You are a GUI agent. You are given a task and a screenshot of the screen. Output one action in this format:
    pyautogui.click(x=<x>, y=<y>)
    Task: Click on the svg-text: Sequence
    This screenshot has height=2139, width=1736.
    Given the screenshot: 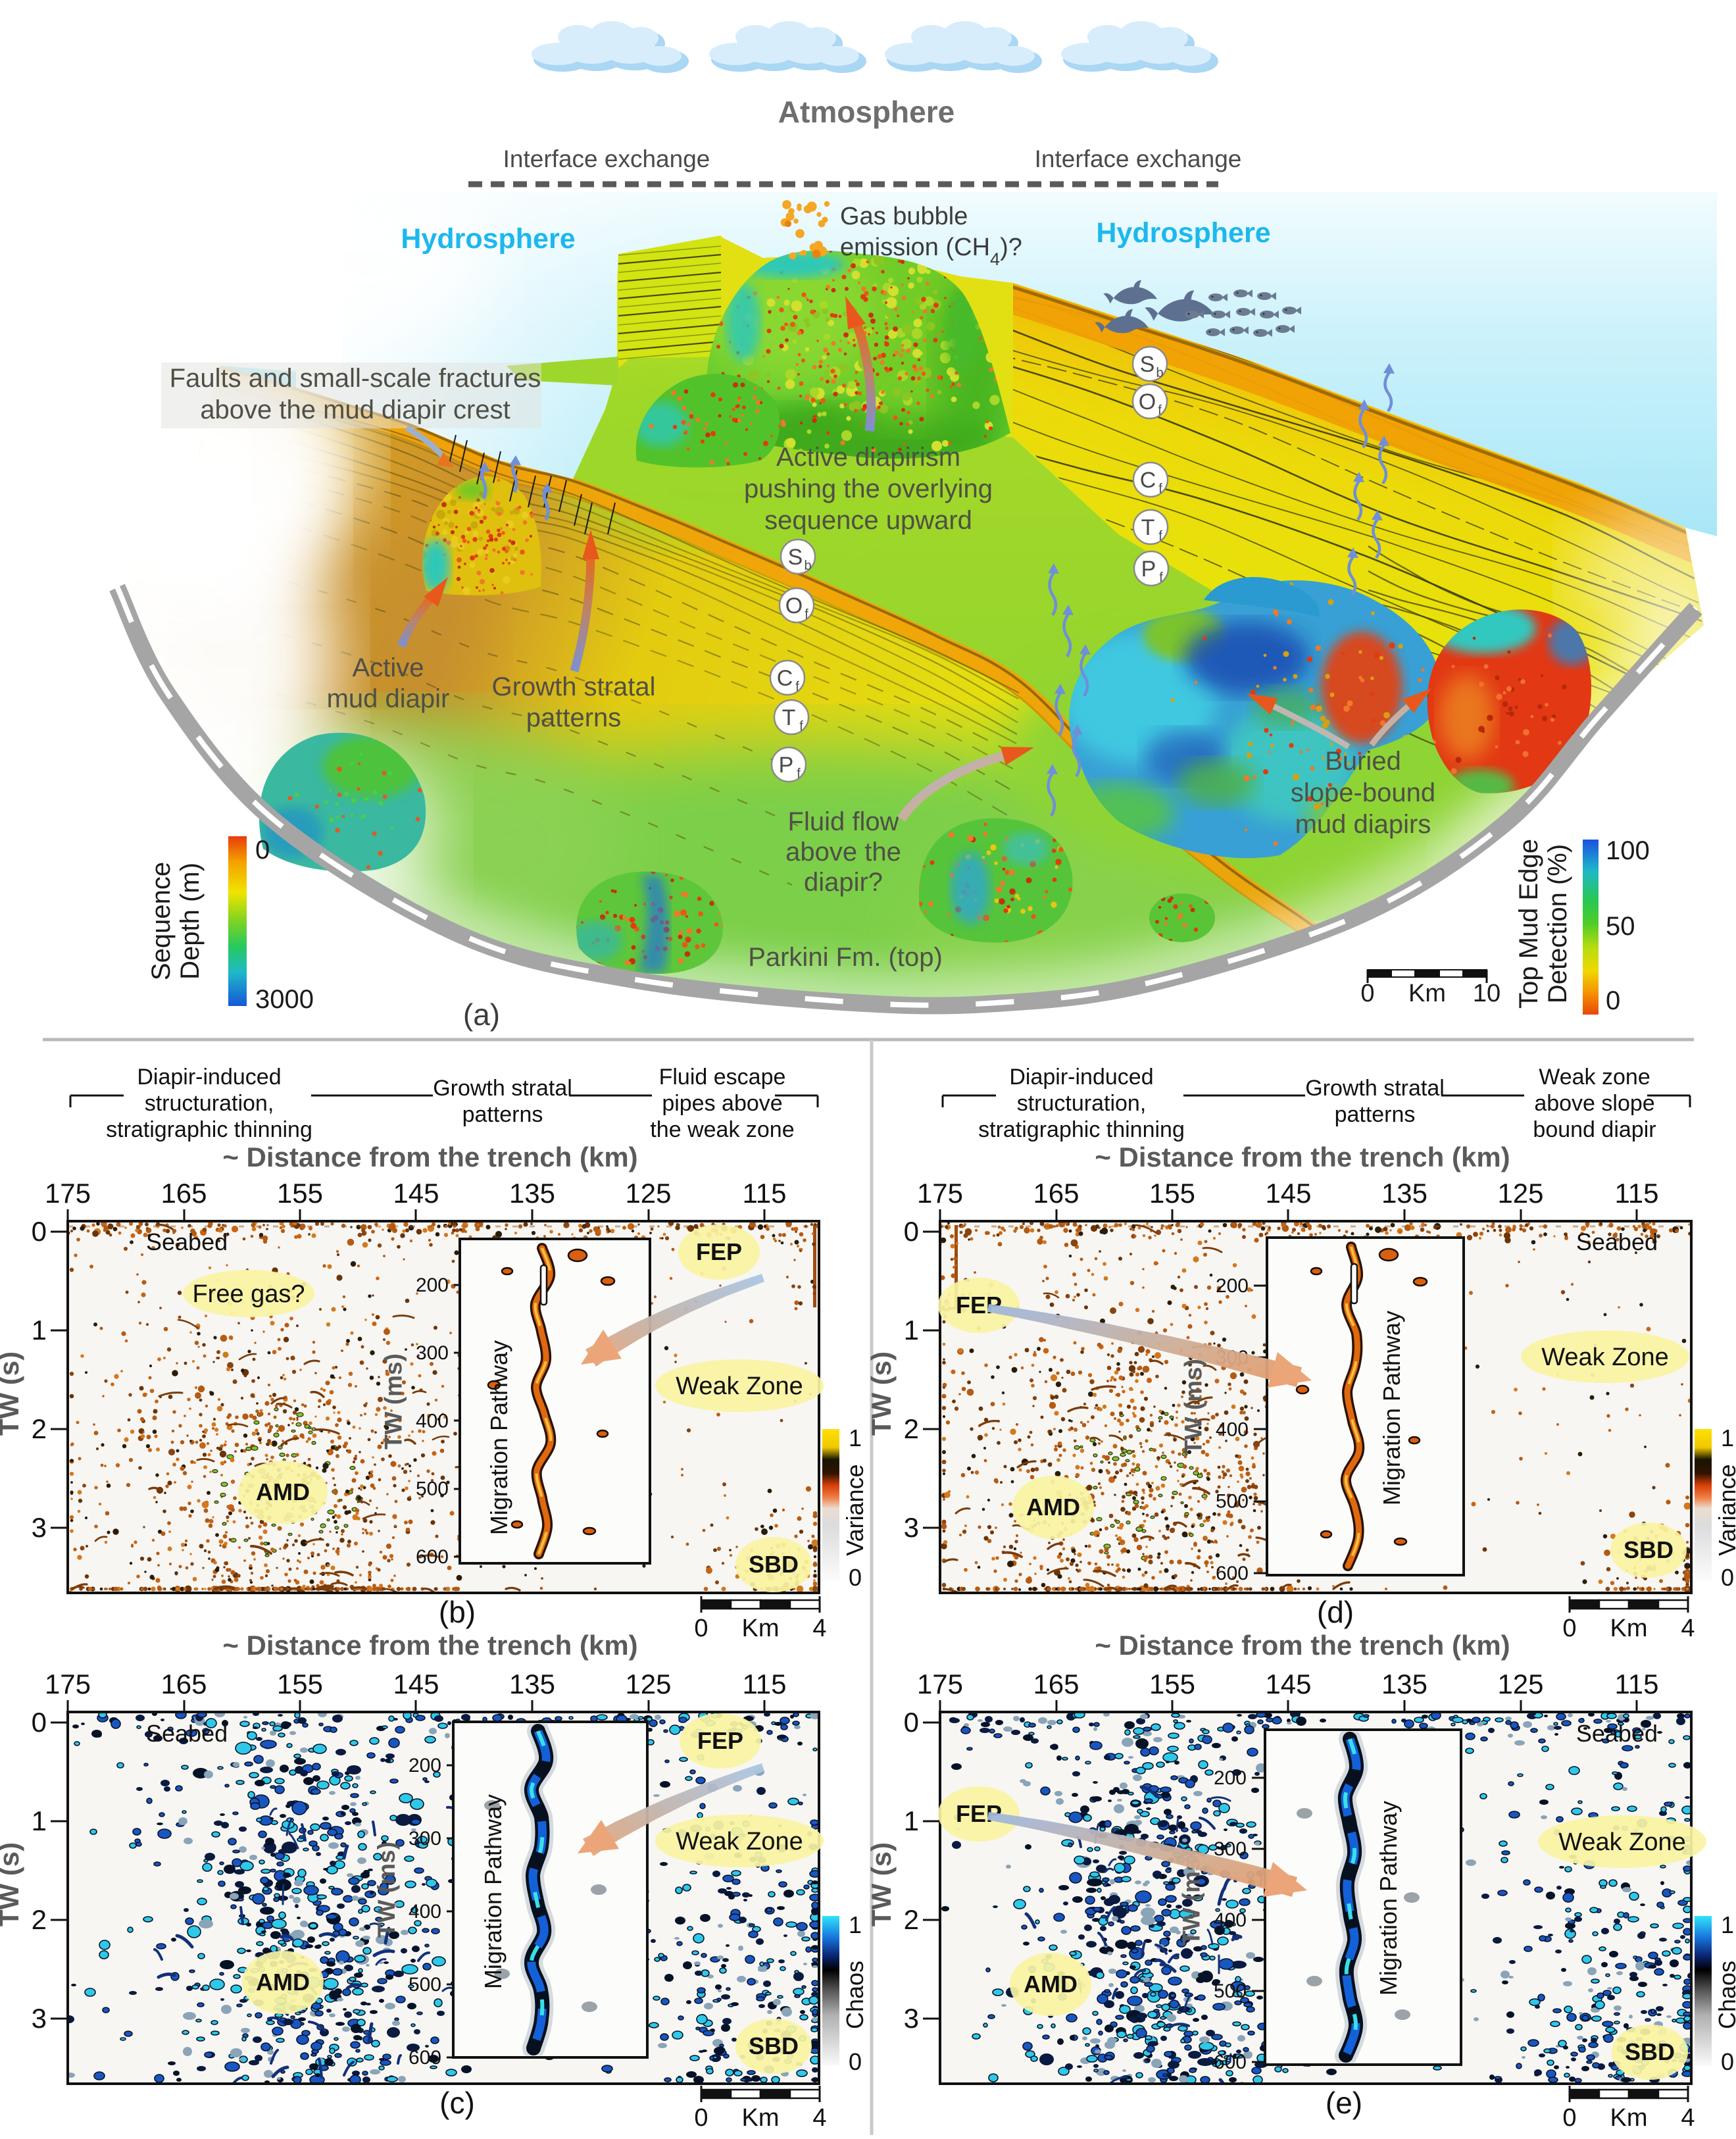 What is the action you would take?
    pyautogui.click(x=162, y=921)
    